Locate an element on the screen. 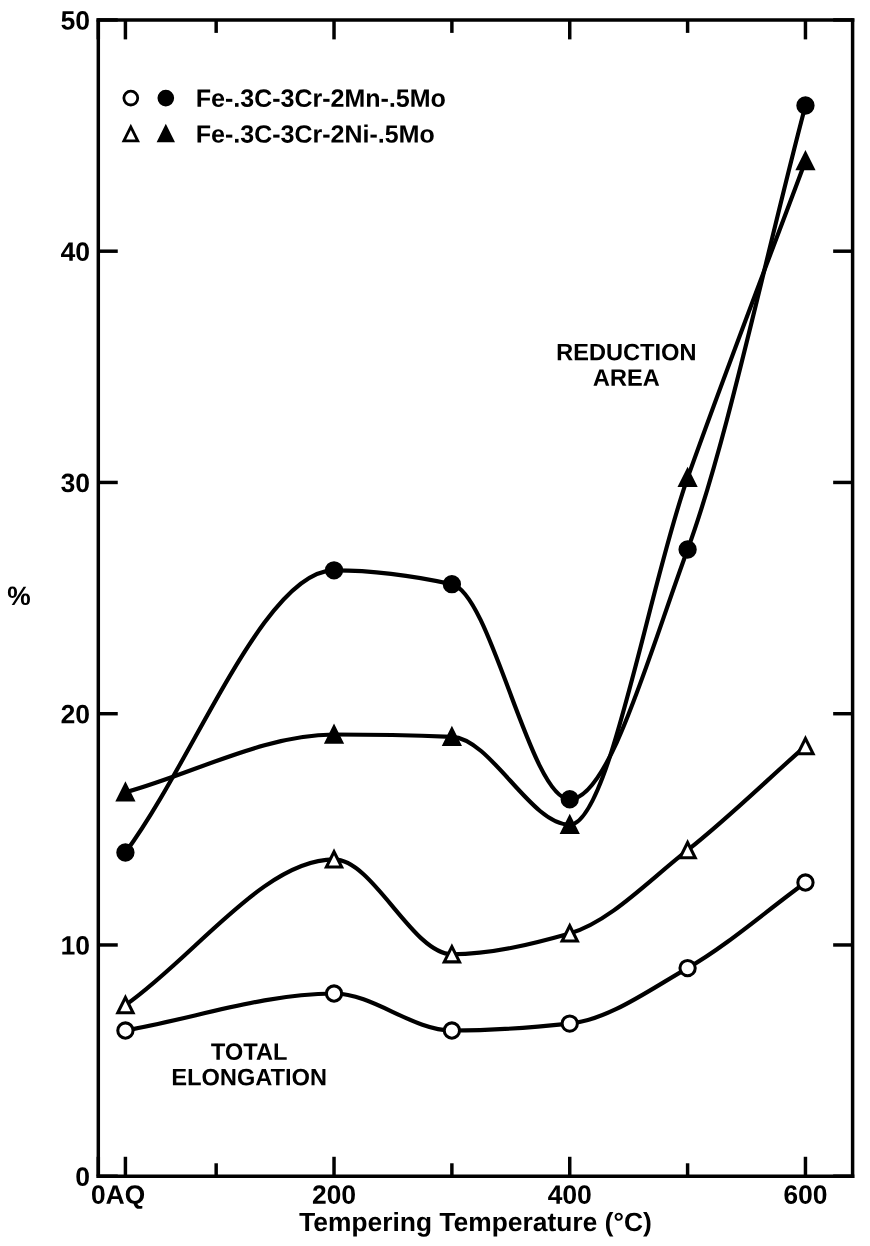  y-tick-label: 20 is located at coordinates (75, 714).